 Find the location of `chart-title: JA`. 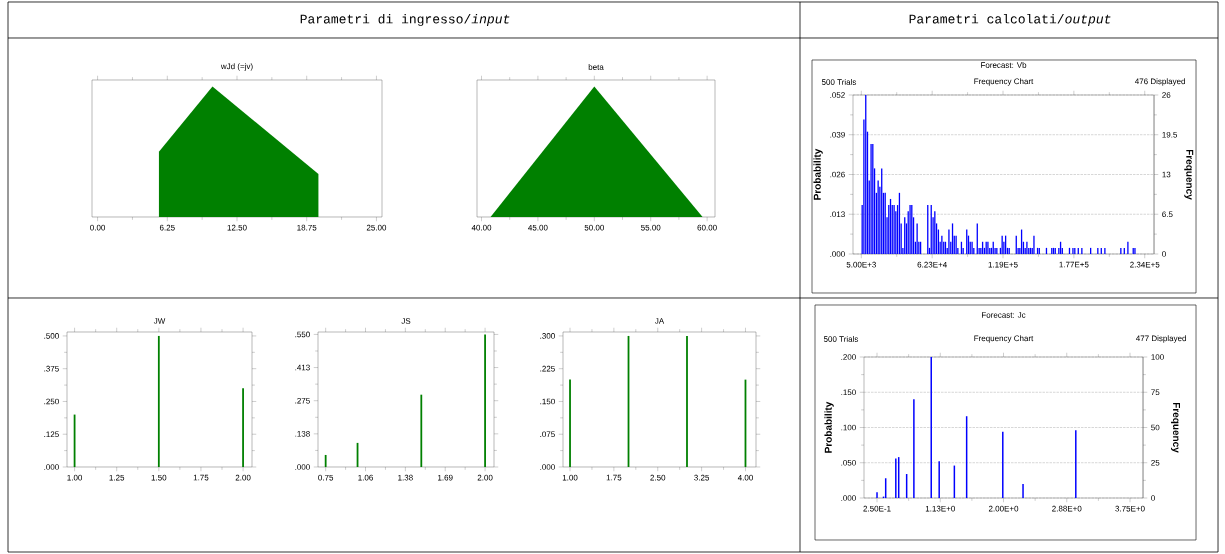

chart-title: JA is located at coordinates (659, 321).